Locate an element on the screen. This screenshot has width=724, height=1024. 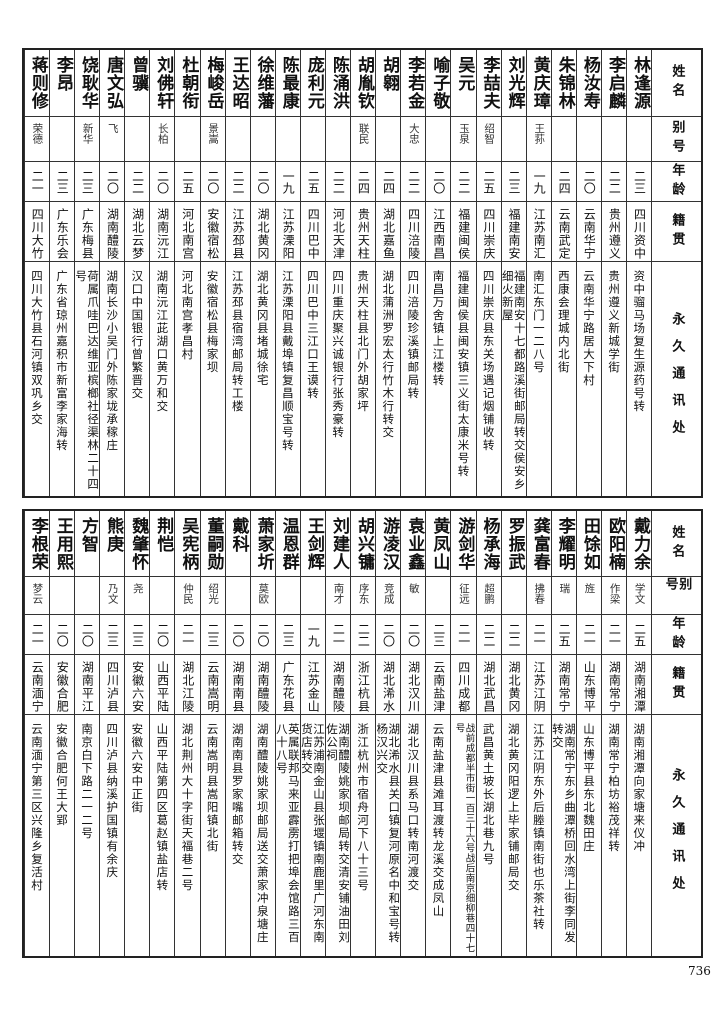
name-cell: 熊庚 is located at coordinates (112, 544).